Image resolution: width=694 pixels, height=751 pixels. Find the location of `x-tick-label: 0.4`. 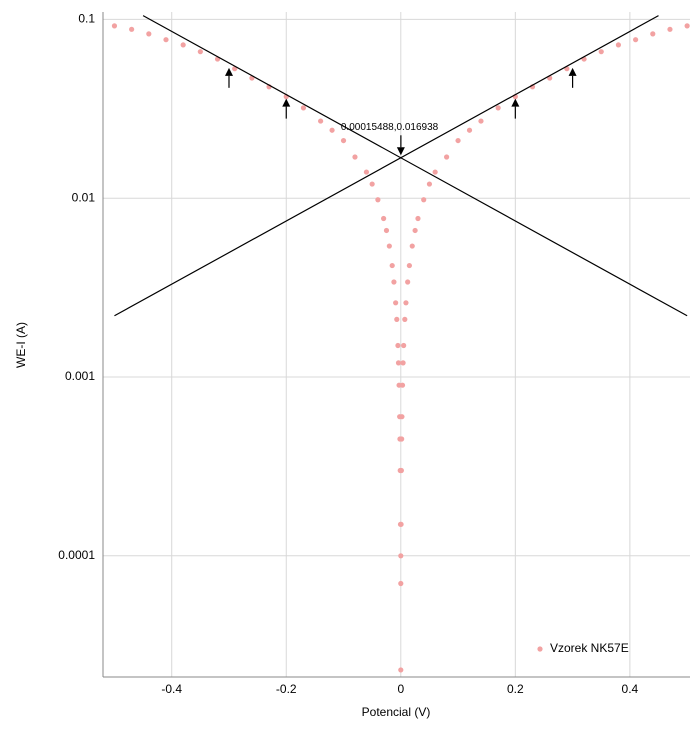

x-tick-label: 0.4 is located at coordinates (630, 689).